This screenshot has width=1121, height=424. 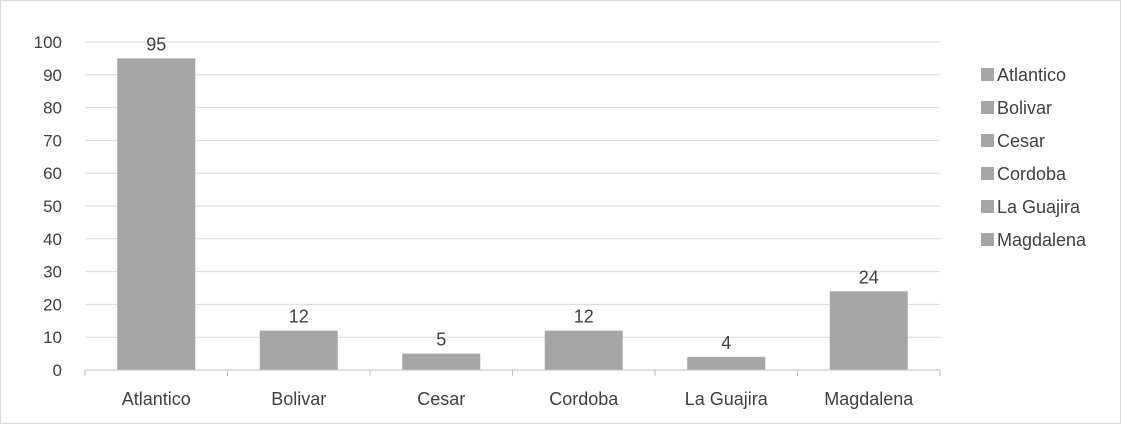 I want to click on y-tick-label: 50, so click(x=52, y=206).